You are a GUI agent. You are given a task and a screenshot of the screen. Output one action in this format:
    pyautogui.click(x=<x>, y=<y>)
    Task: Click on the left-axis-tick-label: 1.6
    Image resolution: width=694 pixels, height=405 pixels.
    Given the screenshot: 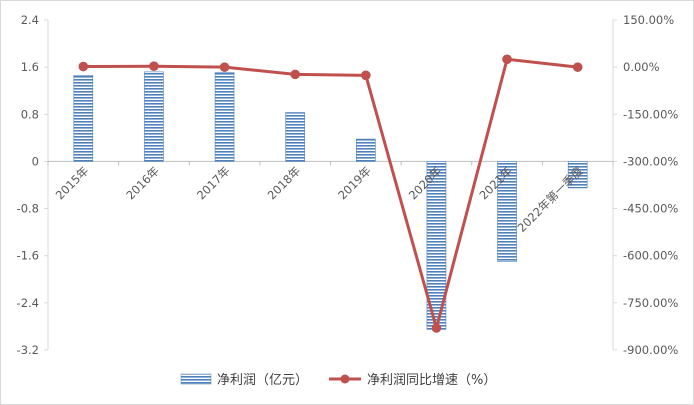 What is the action you would take?
    pyautogui.click(x=30, y=67)
    